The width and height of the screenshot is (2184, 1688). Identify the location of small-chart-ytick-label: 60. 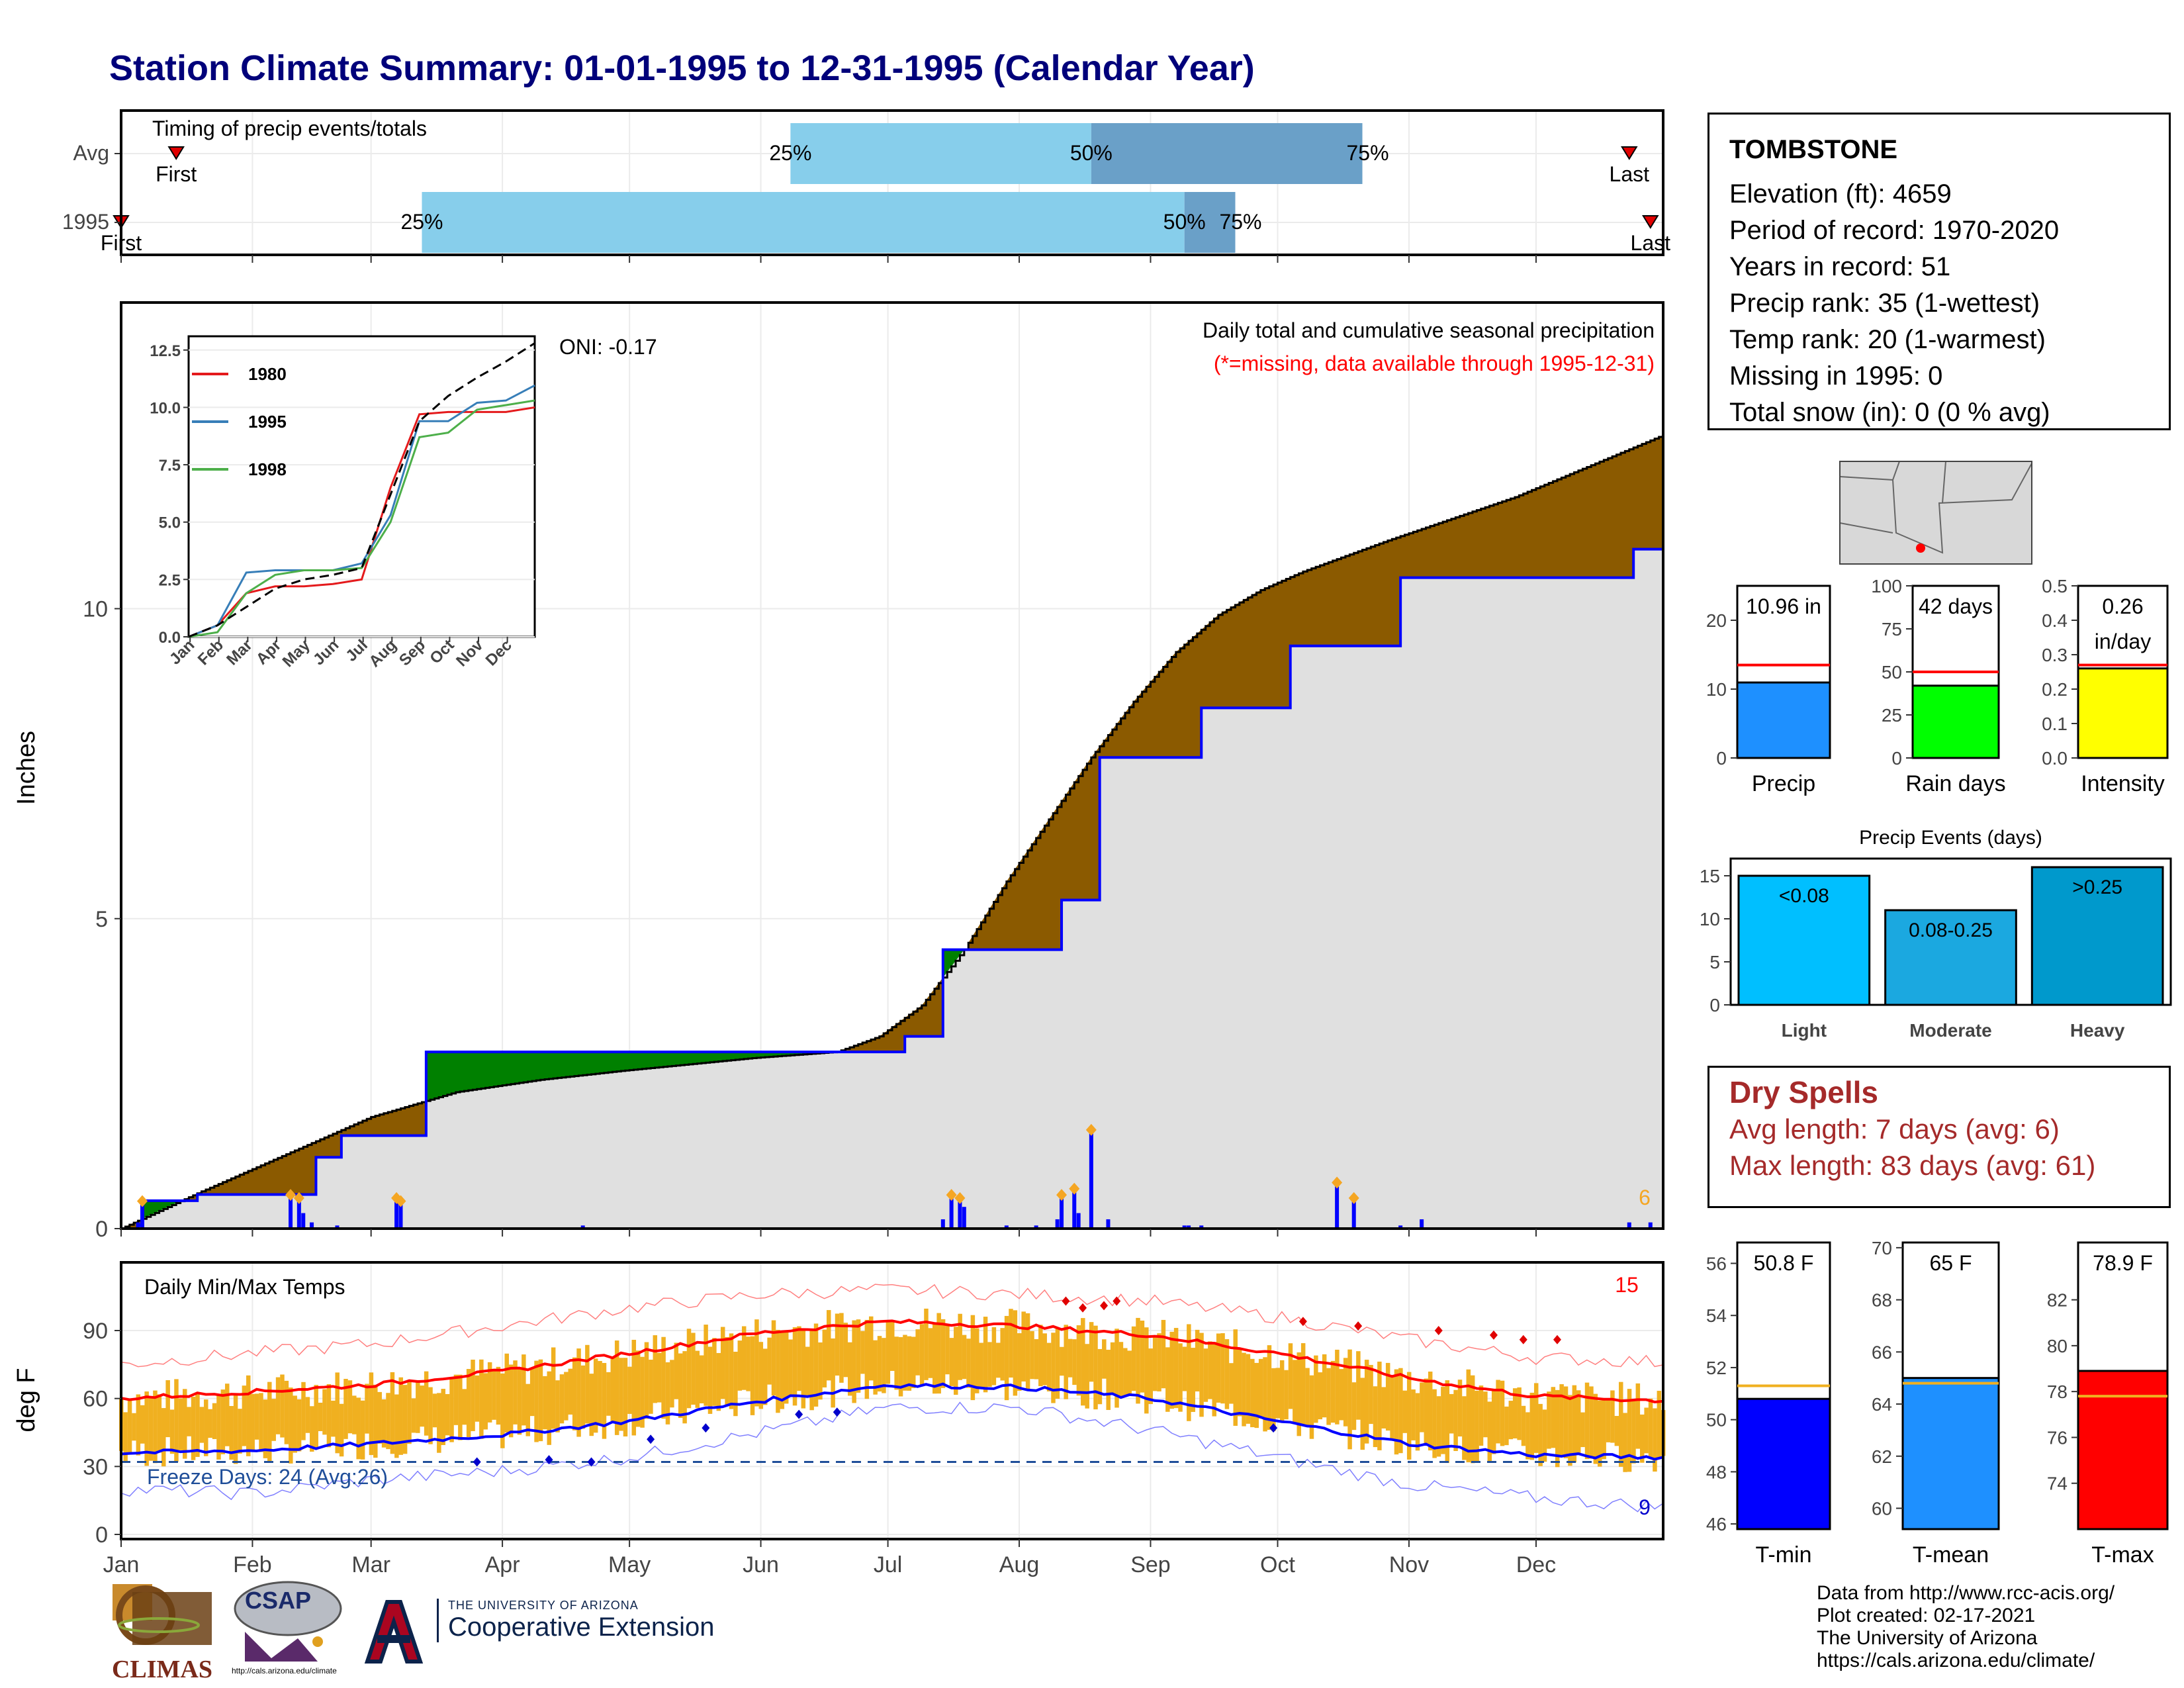
(1882, 1509).